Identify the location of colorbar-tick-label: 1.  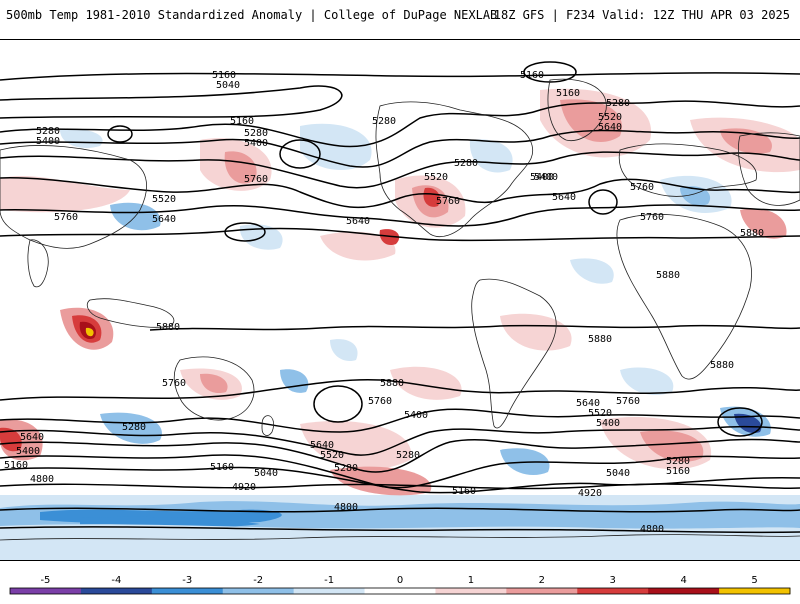
(471, 580).